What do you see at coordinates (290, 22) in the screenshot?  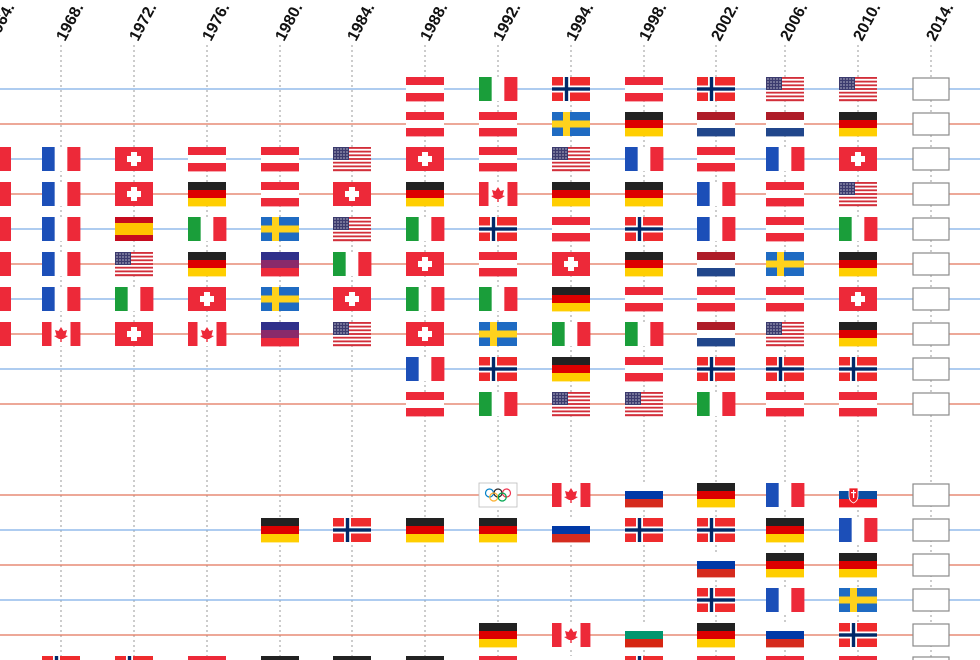 I see `column-label: 1980.` at bounding box center [290, 22].